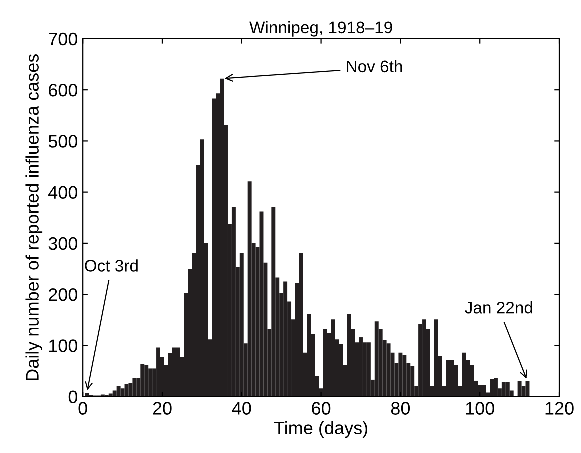  Describe the element at coordinates (73, 397) in the screenshot. I see `y-tick-label: 0` at that location.